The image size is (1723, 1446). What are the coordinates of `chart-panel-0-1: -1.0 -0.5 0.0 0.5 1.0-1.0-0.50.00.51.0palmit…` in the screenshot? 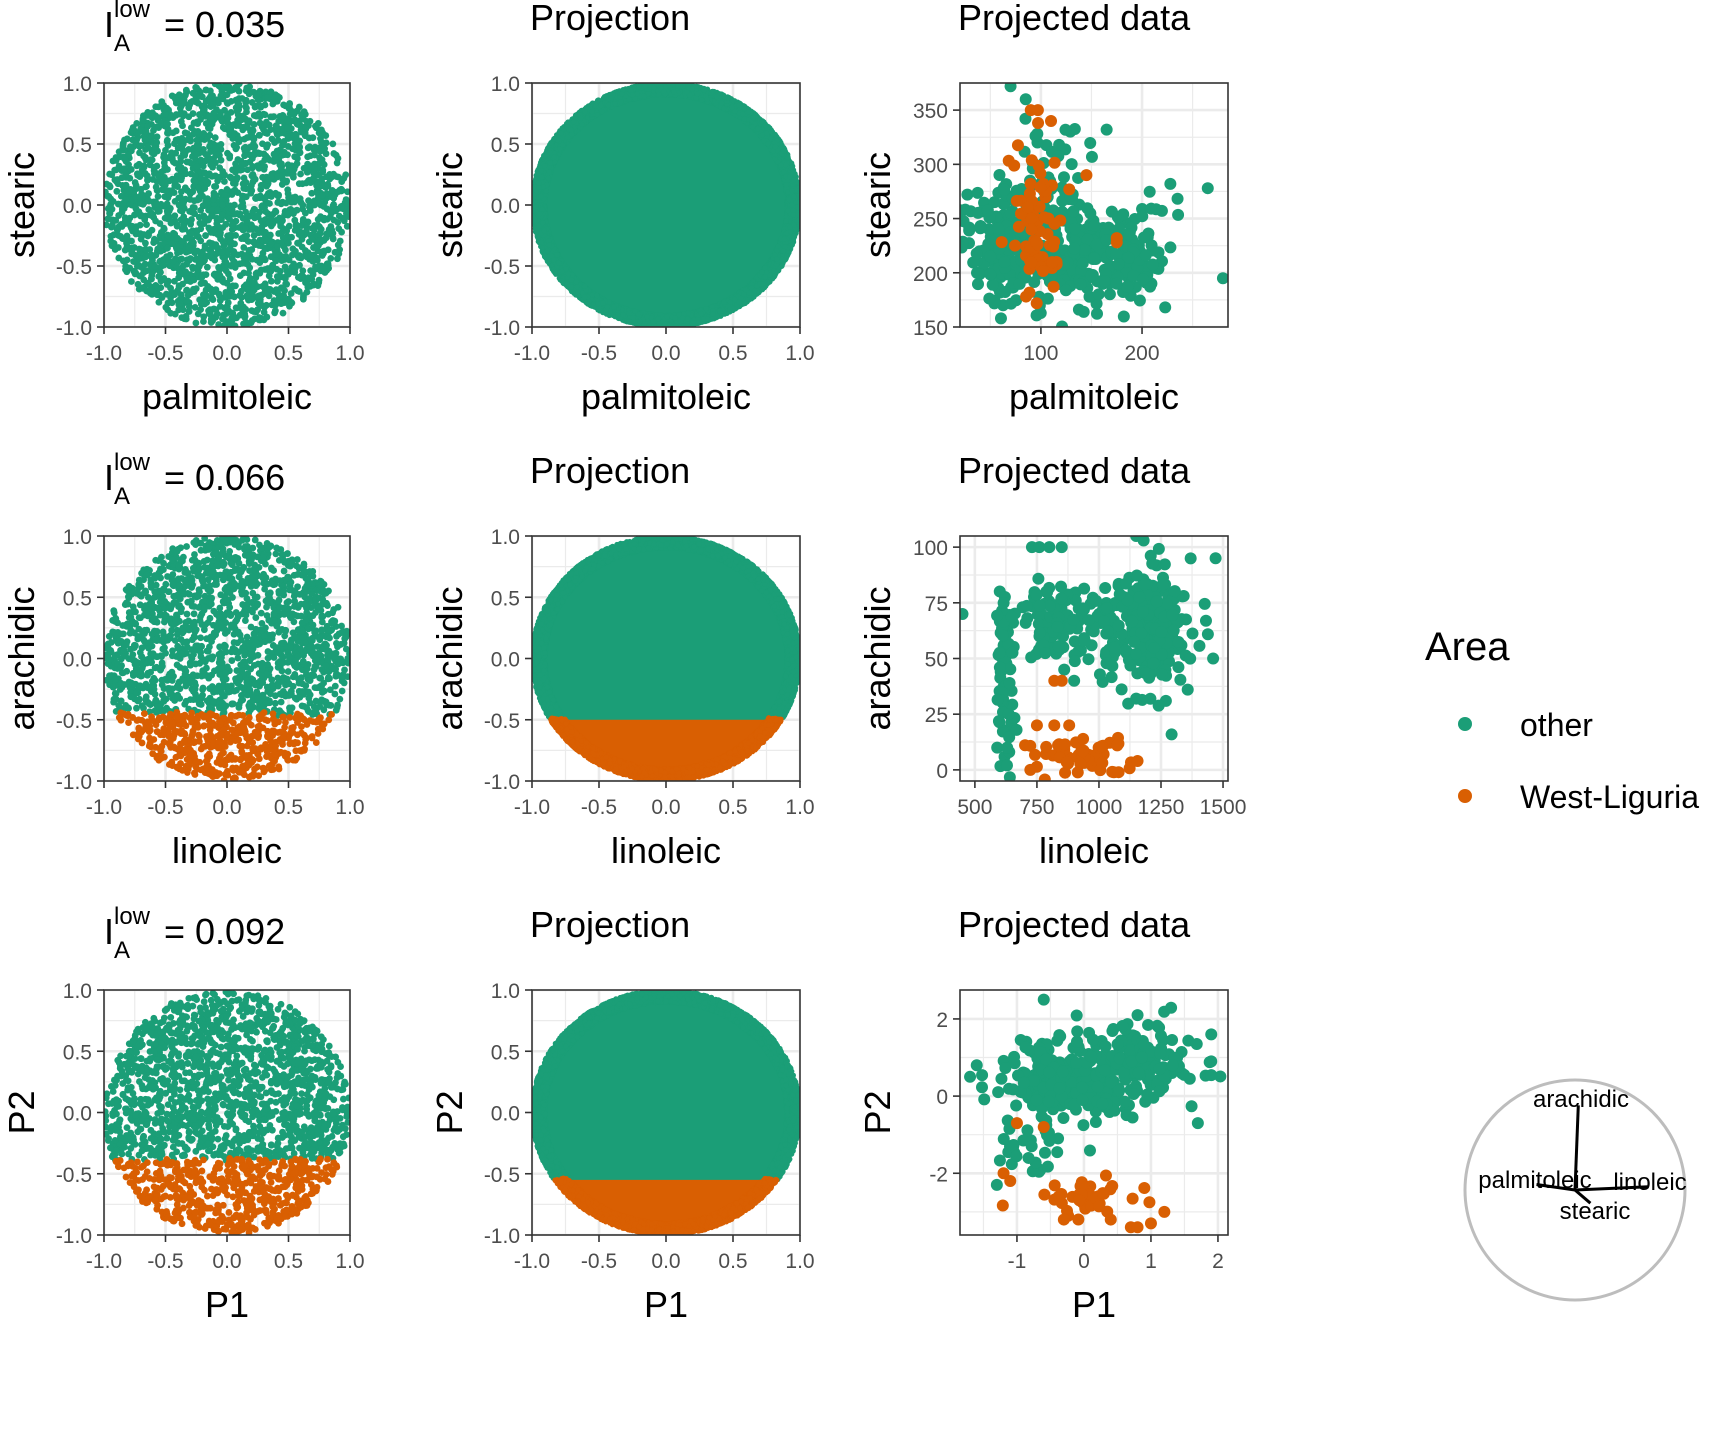 It's located at (622, 208).